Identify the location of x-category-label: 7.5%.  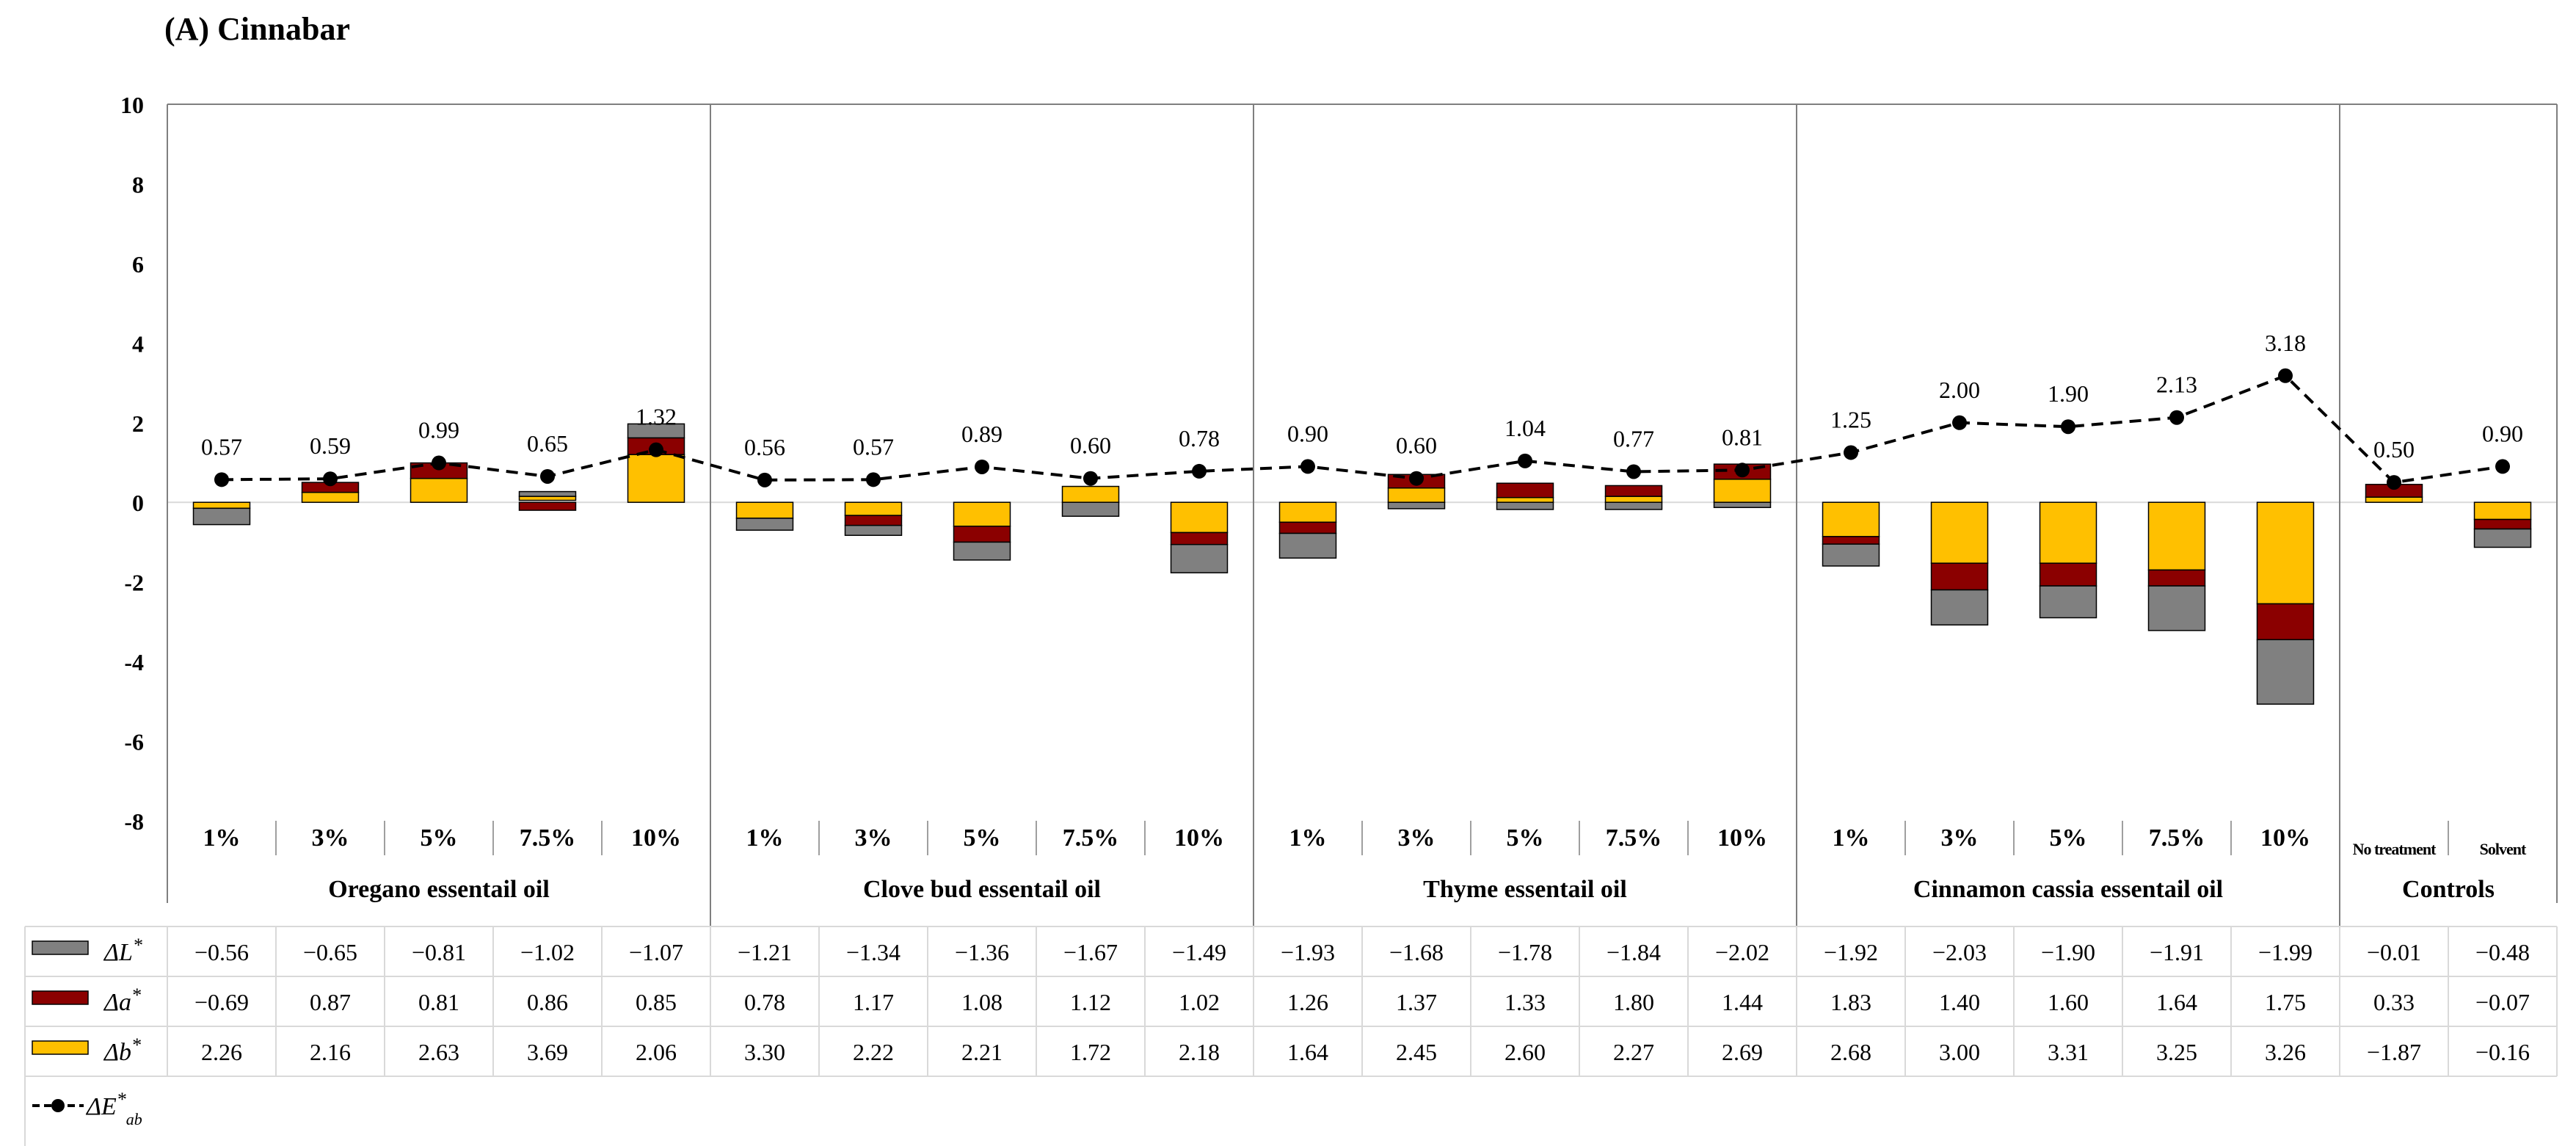
(1091, 838).